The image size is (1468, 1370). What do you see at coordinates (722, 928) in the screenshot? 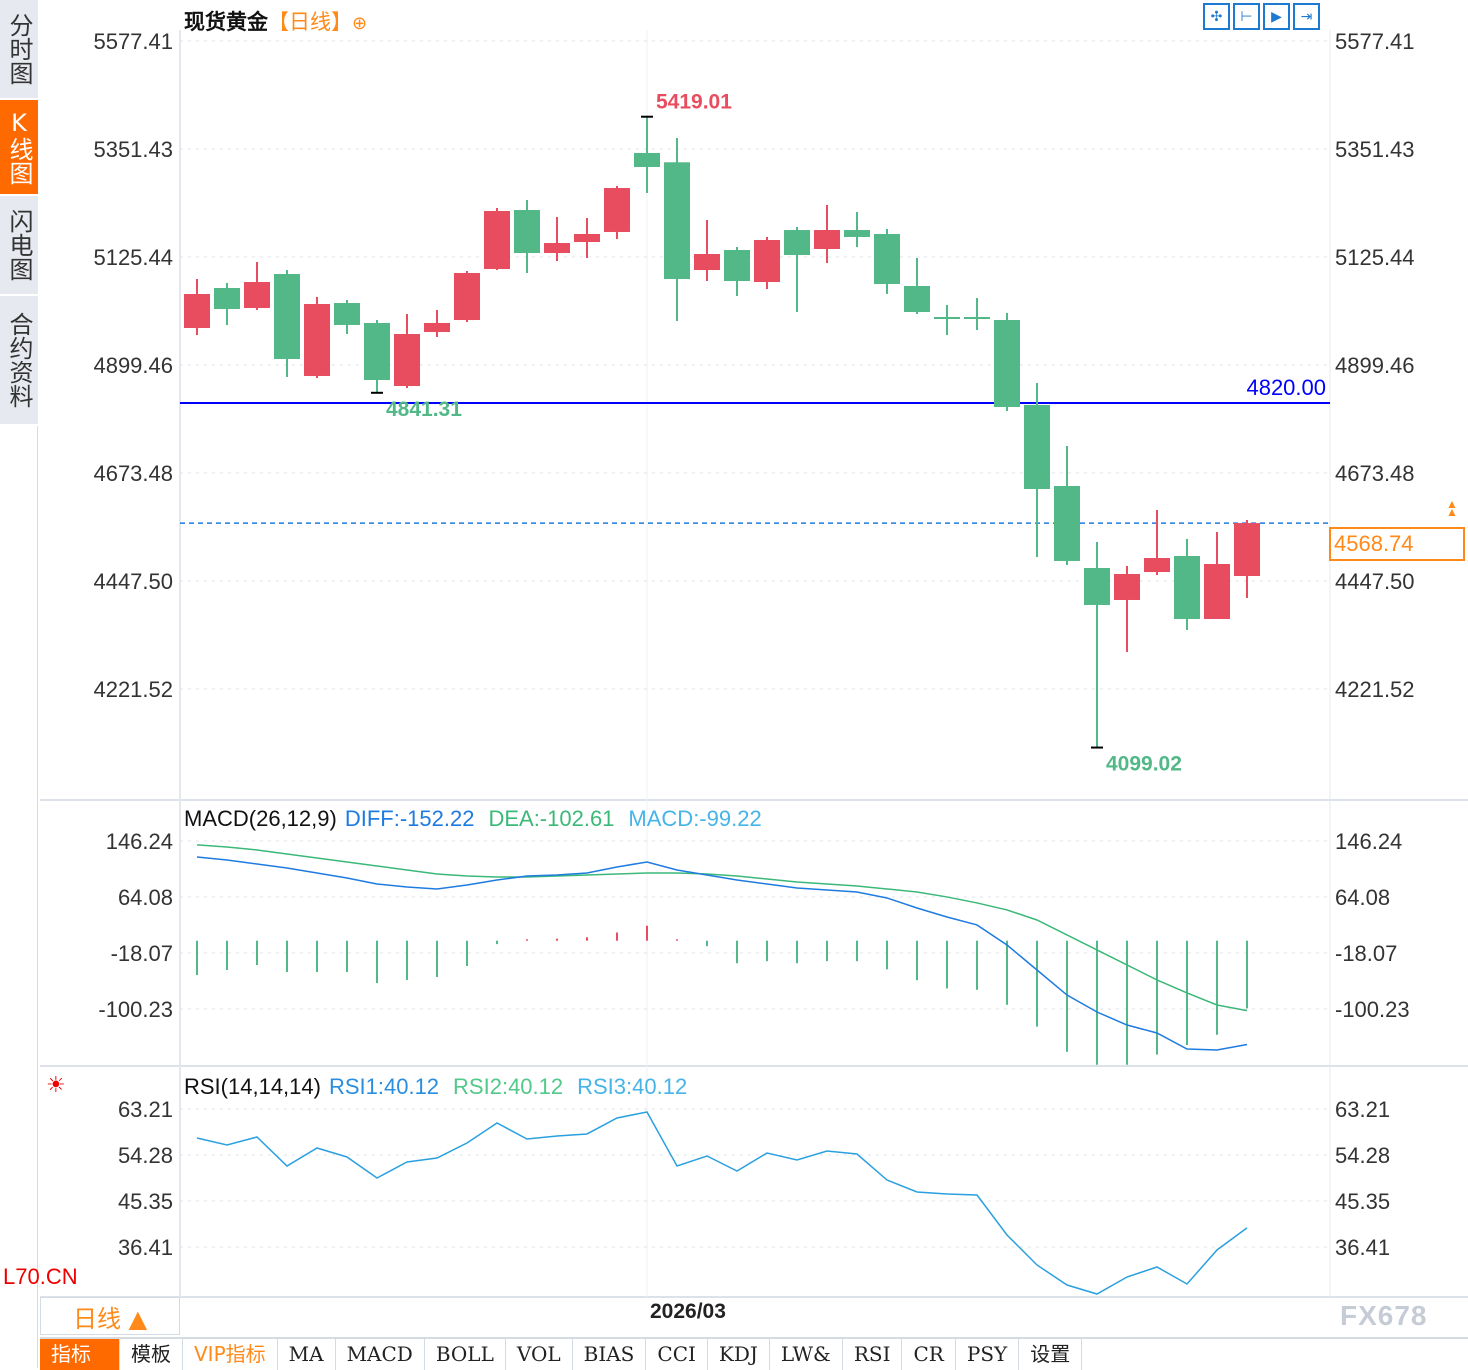
I see `macd-dea-line` at bounding box center [722, 928].